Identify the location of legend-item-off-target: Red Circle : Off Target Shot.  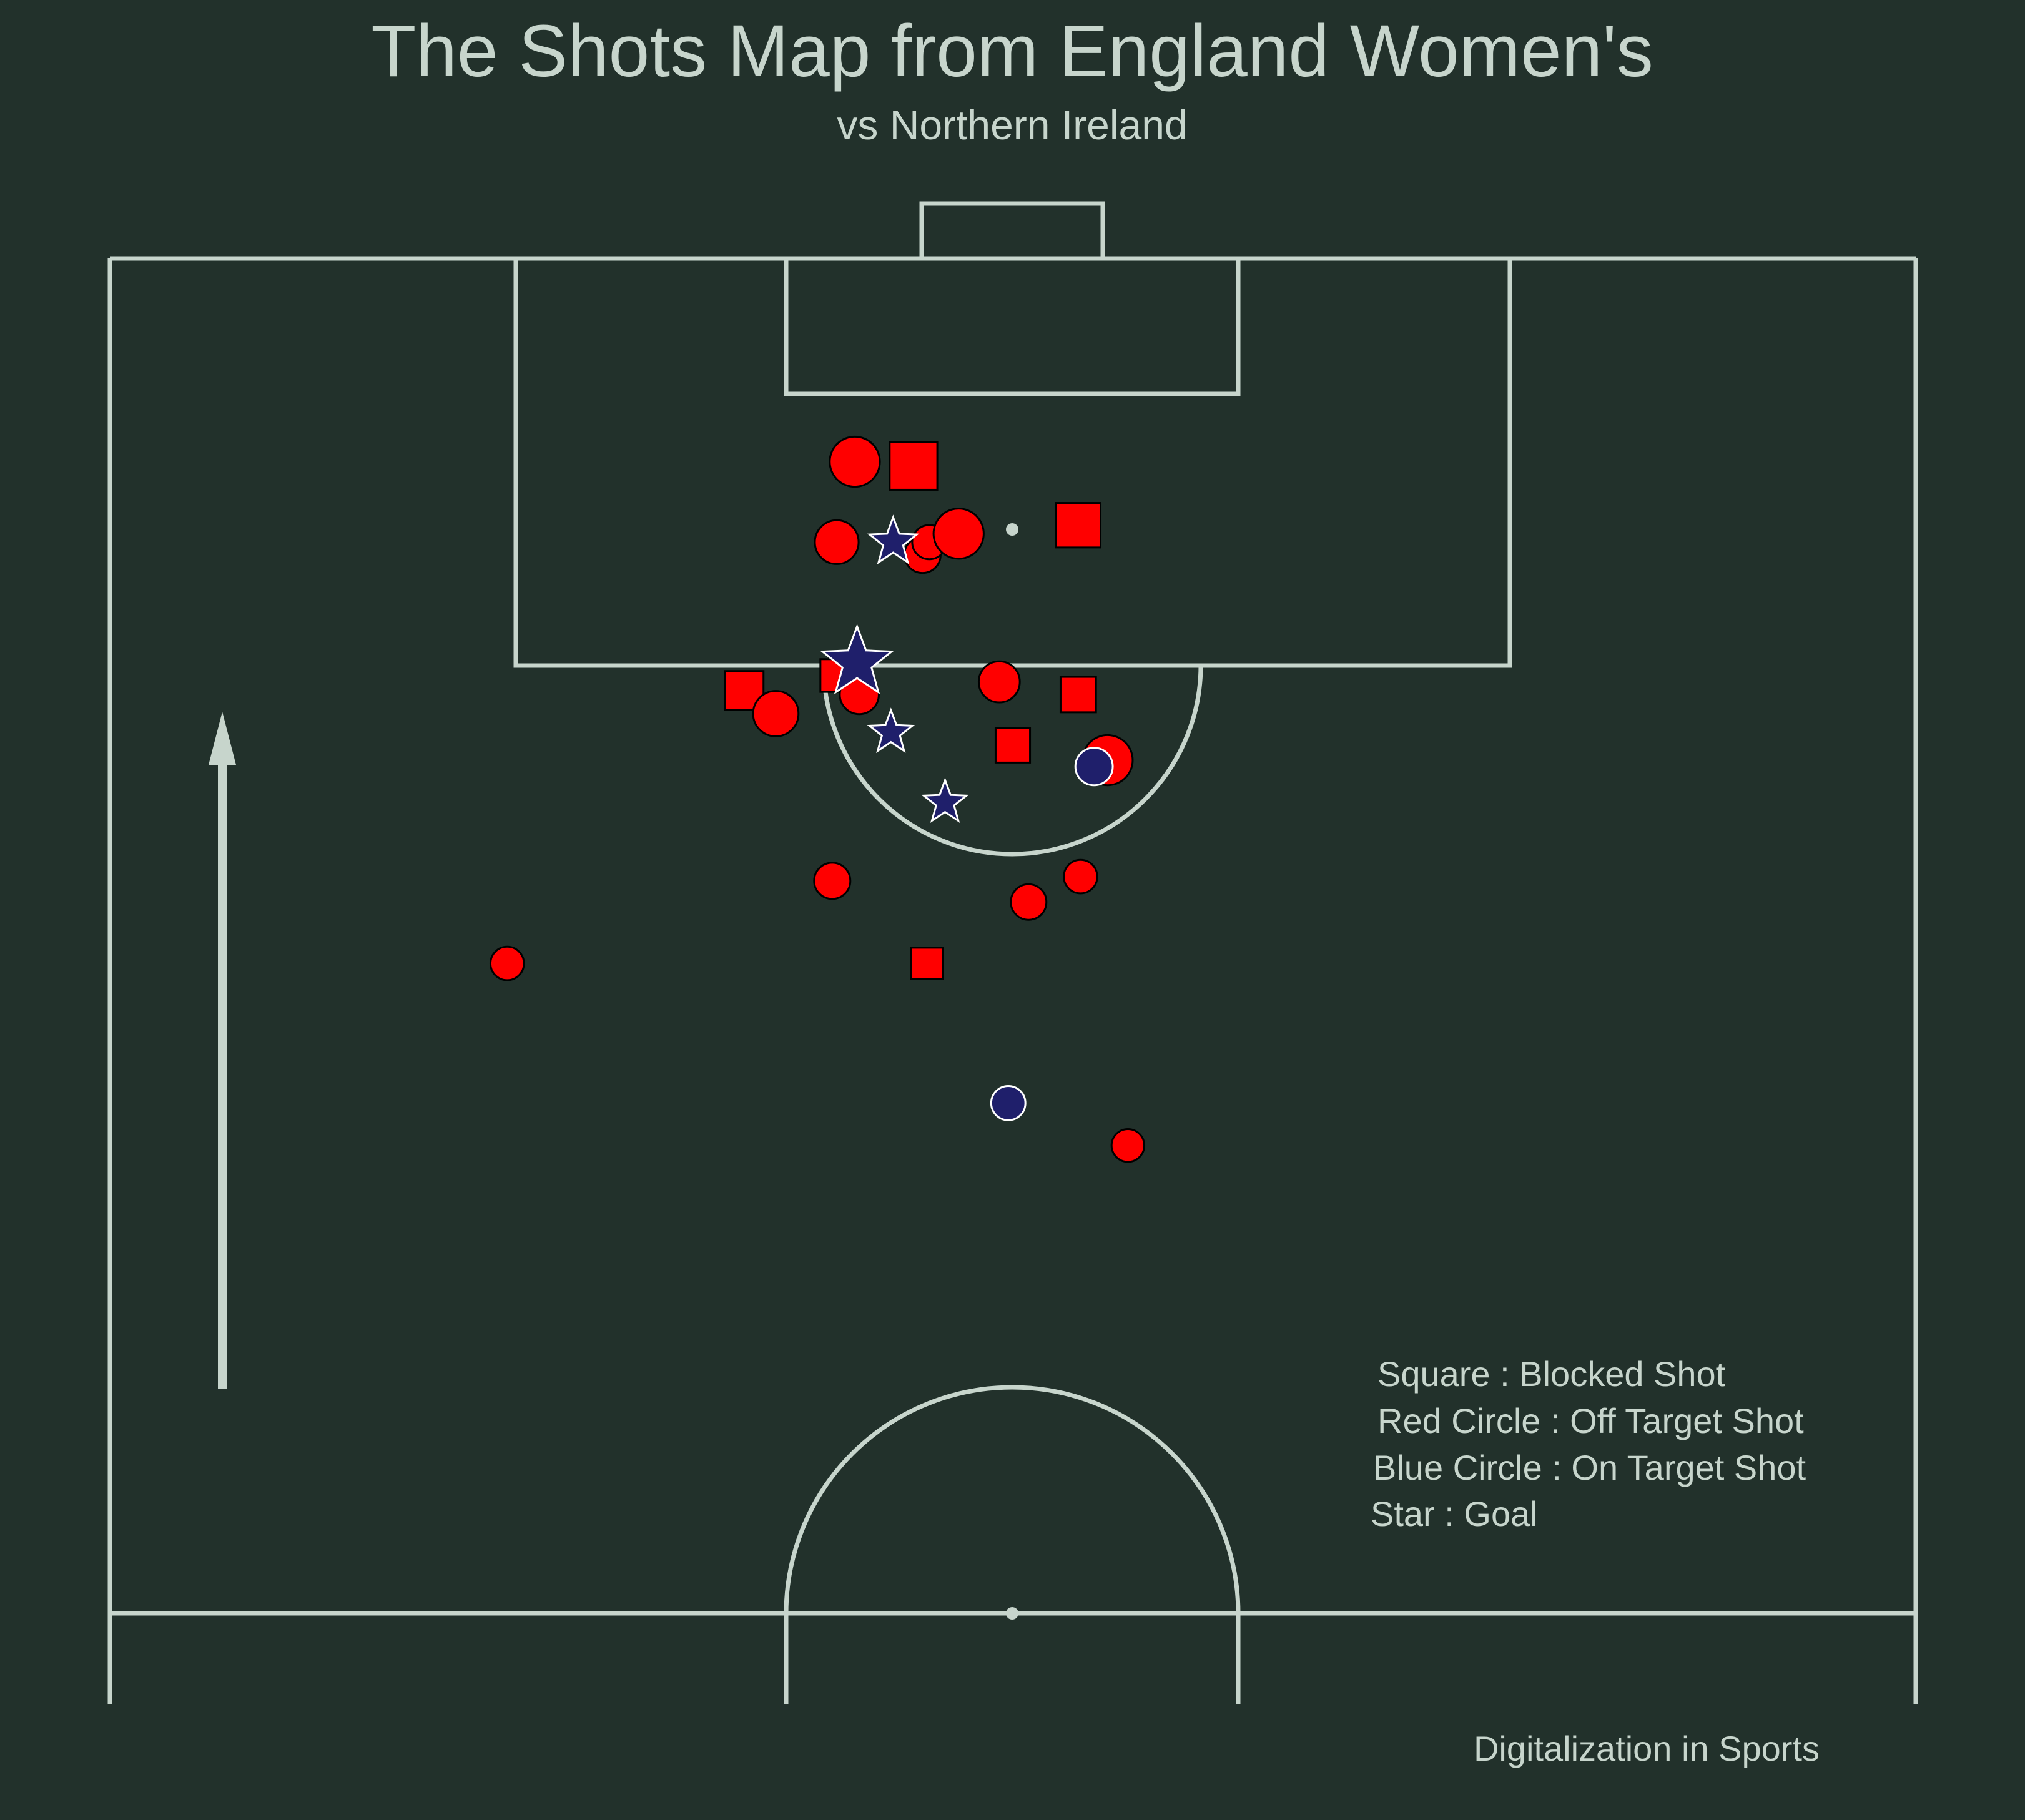
(1590, 1421).